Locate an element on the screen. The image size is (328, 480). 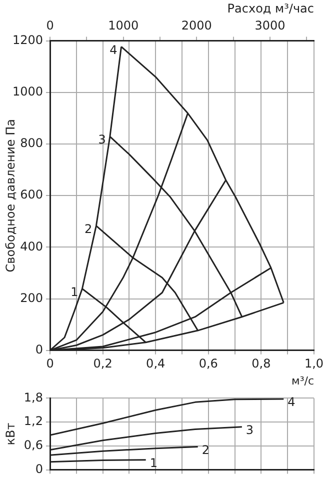
y-tick-label: 1000 is located at coordinates (27, 91).